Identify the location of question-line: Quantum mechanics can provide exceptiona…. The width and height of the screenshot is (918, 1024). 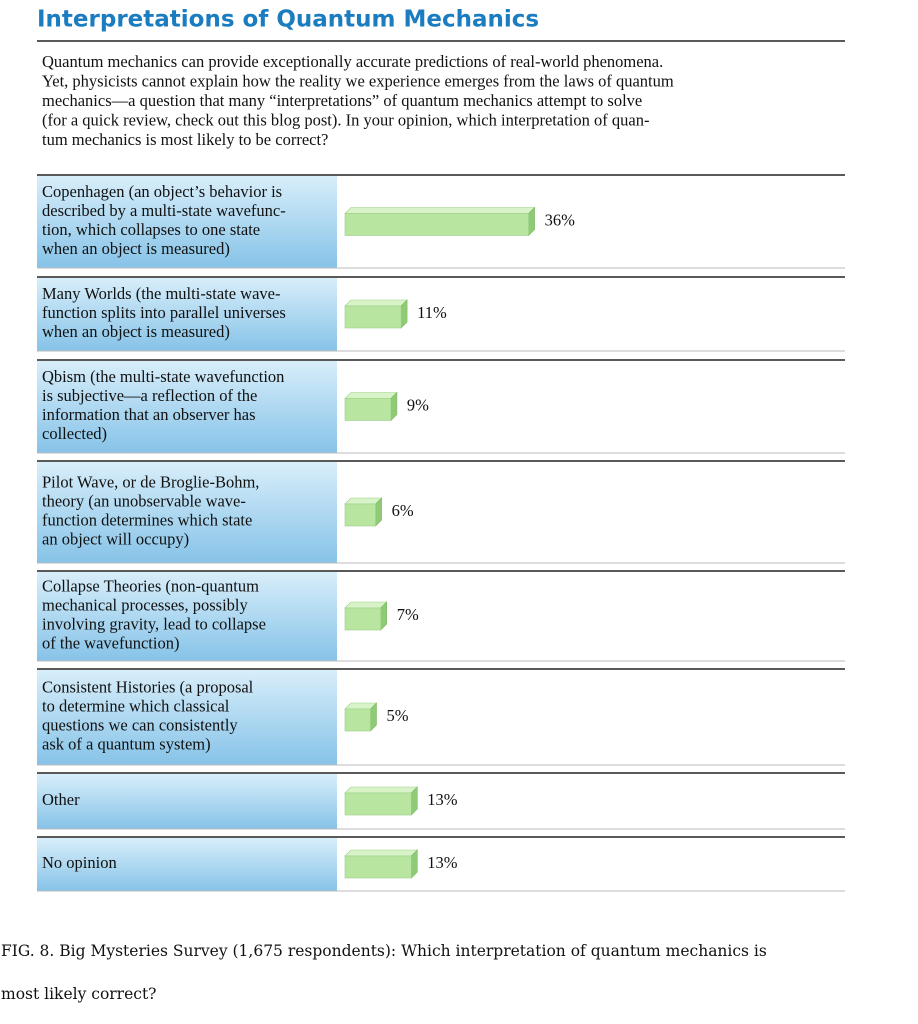
(352, 61).